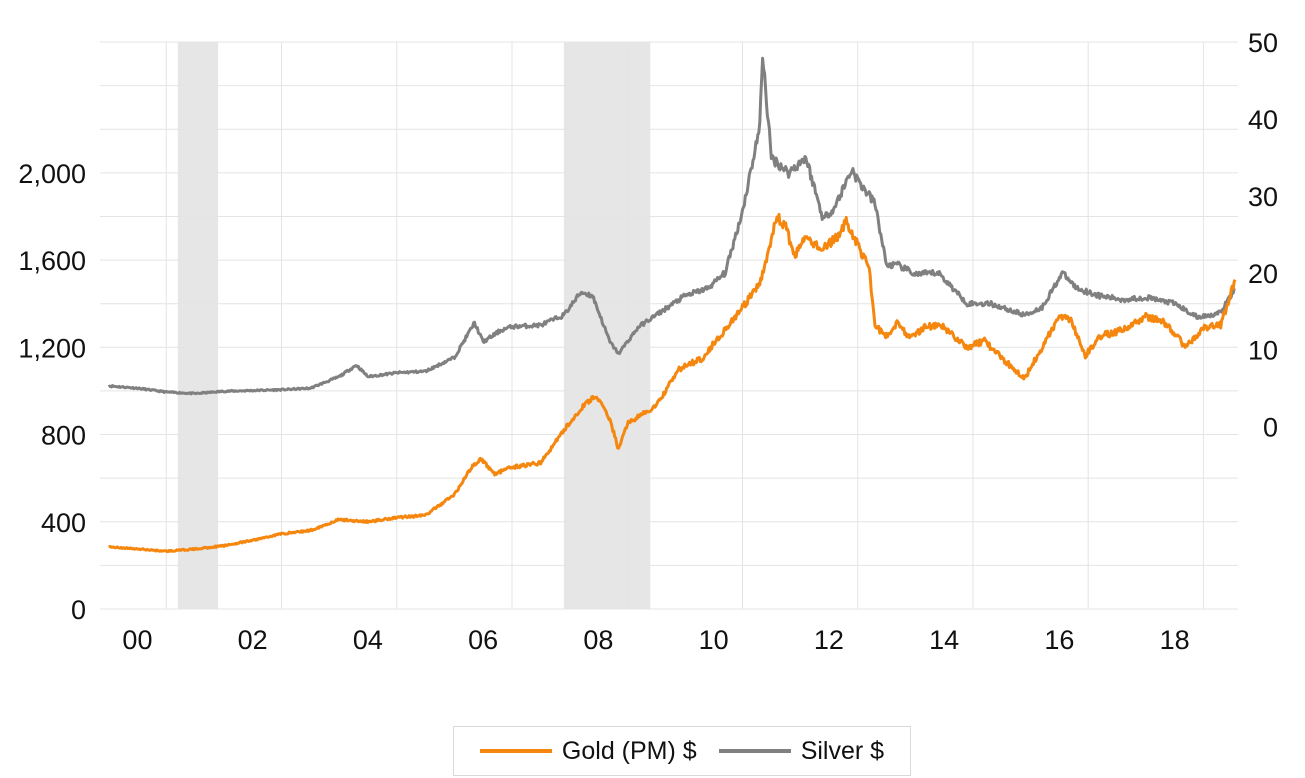  What do you see at coordinates (829, 640) in the screenshot?
I see `x-axis-tick-label: 12` at bounding box center [829, 640].